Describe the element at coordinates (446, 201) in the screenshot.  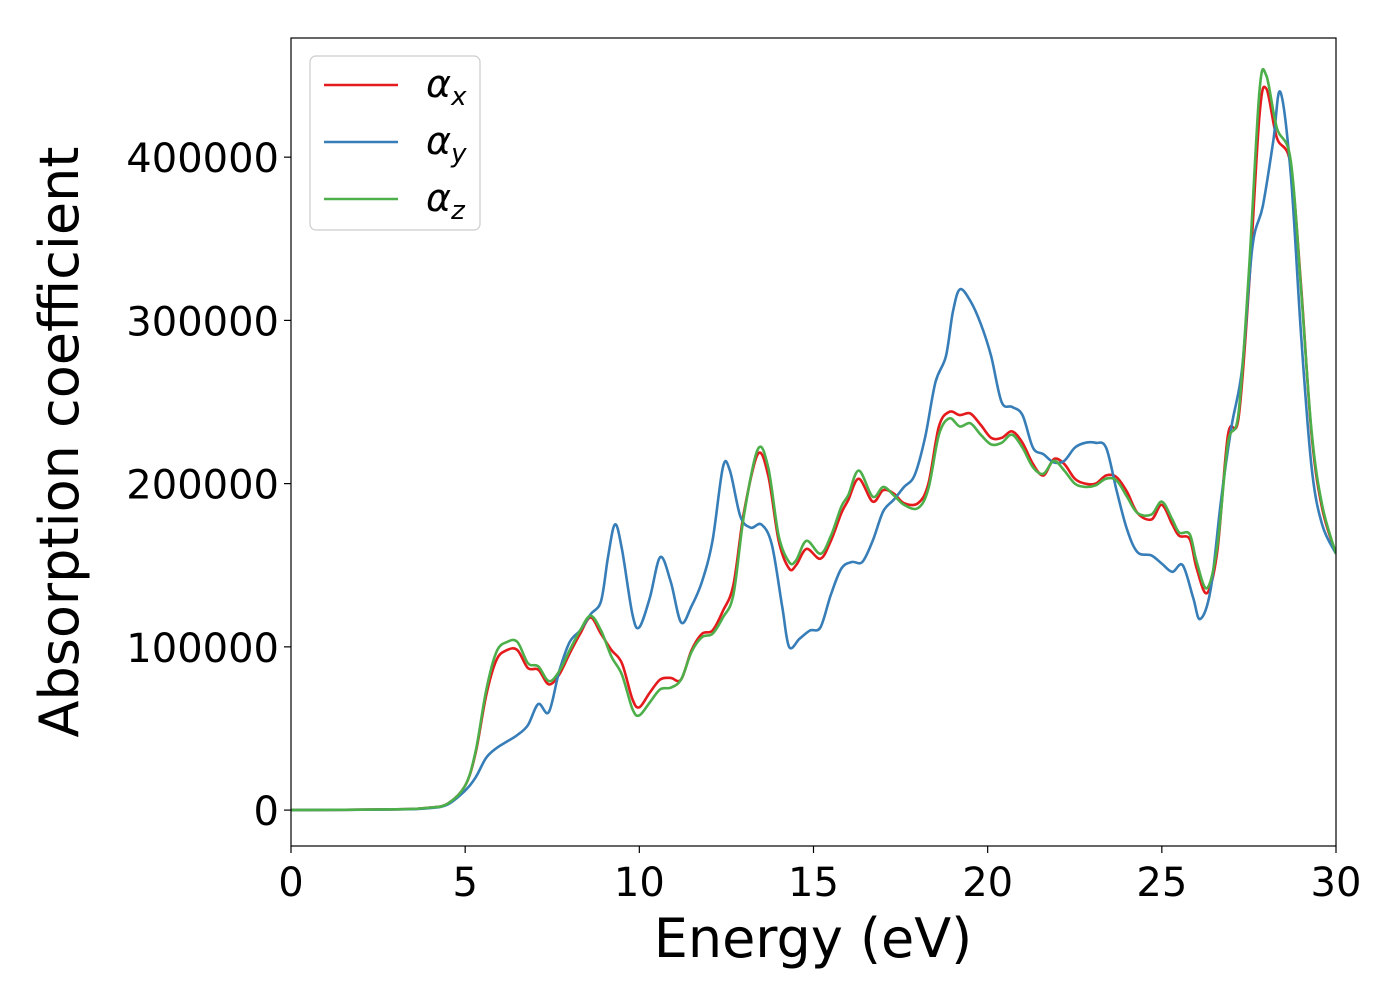
I see `legend-label-z: αz` at that location.